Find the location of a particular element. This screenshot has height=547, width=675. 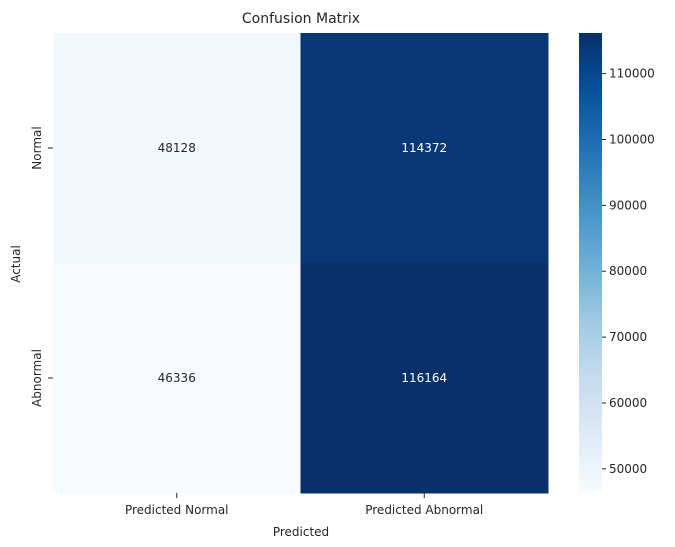

x-tick-label: Predicted Normal is located at coordinates (177, 510).